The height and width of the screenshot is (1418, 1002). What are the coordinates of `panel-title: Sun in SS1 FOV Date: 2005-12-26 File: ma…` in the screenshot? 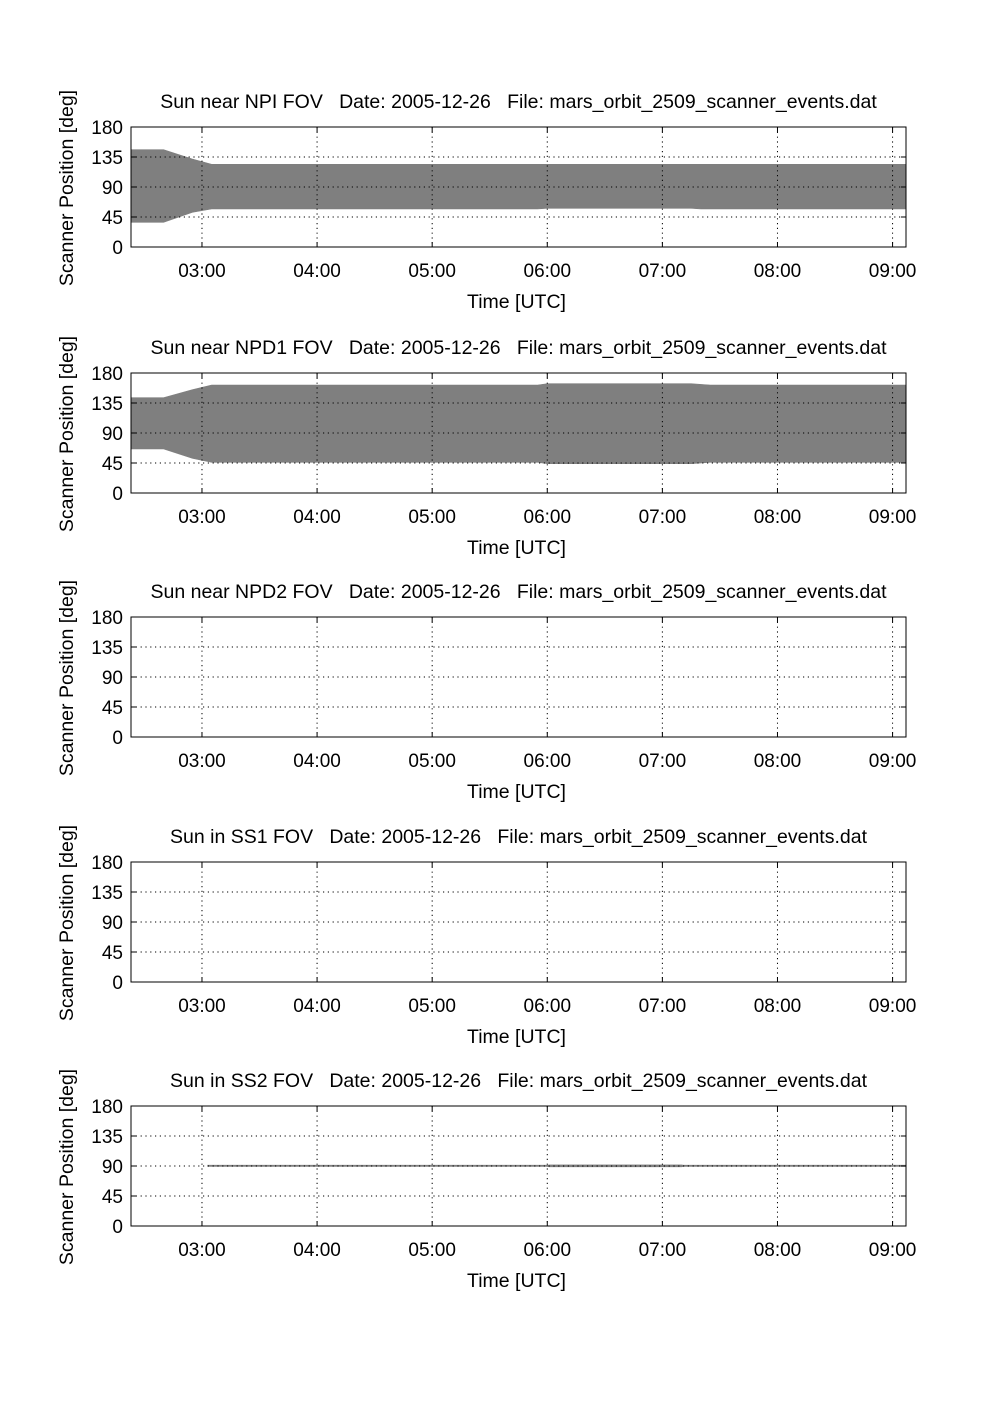 It's located at (519, 837).